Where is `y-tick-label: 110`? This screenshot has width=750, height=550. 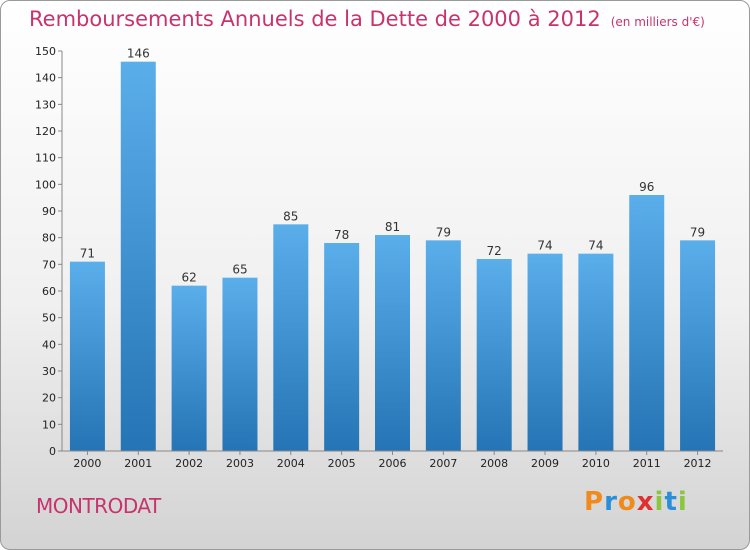 y-tick-label: 110 is located at coordinates (45, 158).